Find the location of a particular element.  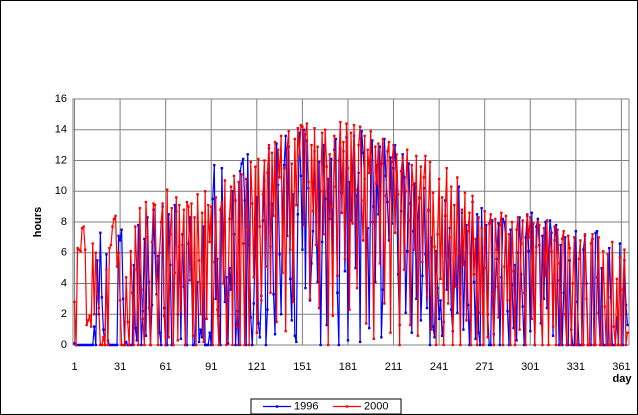

x-tick-label: 1 is located at coordinates (74, 367).